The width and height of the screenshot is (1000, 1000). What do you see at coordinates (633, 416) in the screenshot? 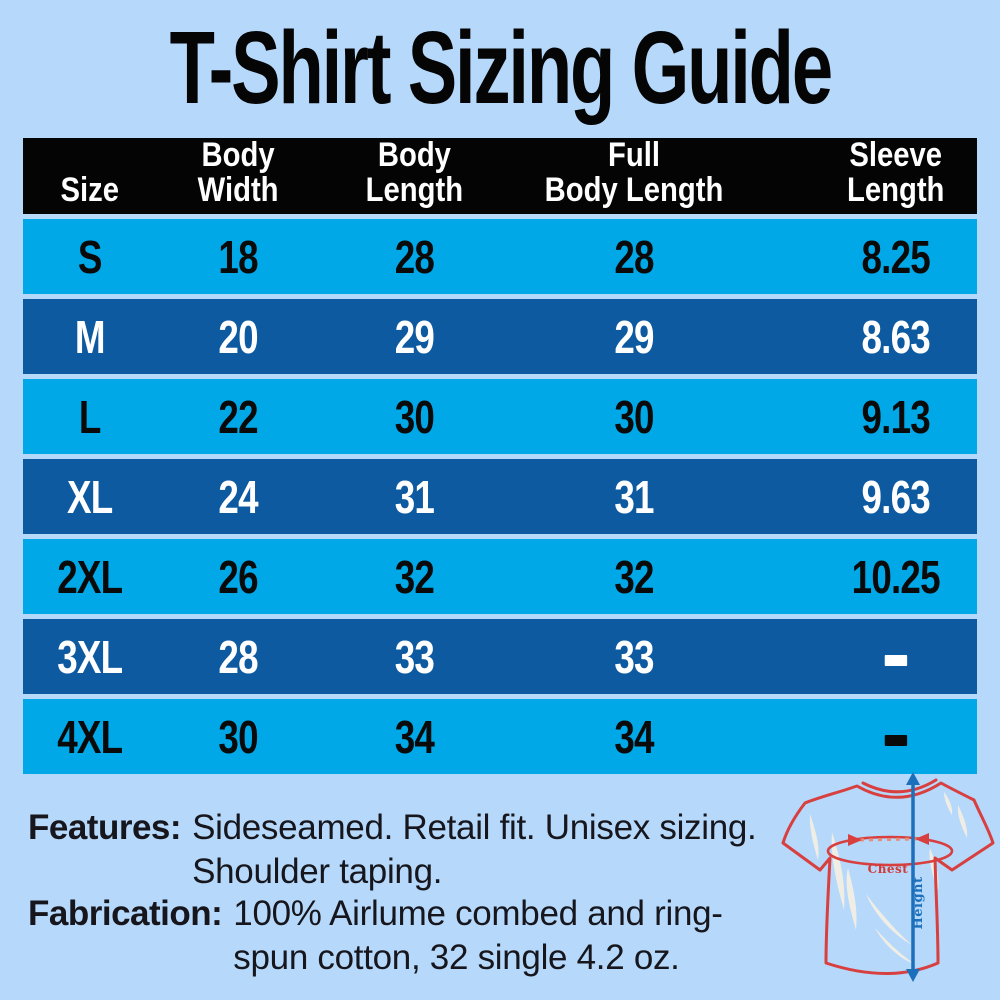
I see `cell-full-body-length: 30` at bounding box center [633, 416].